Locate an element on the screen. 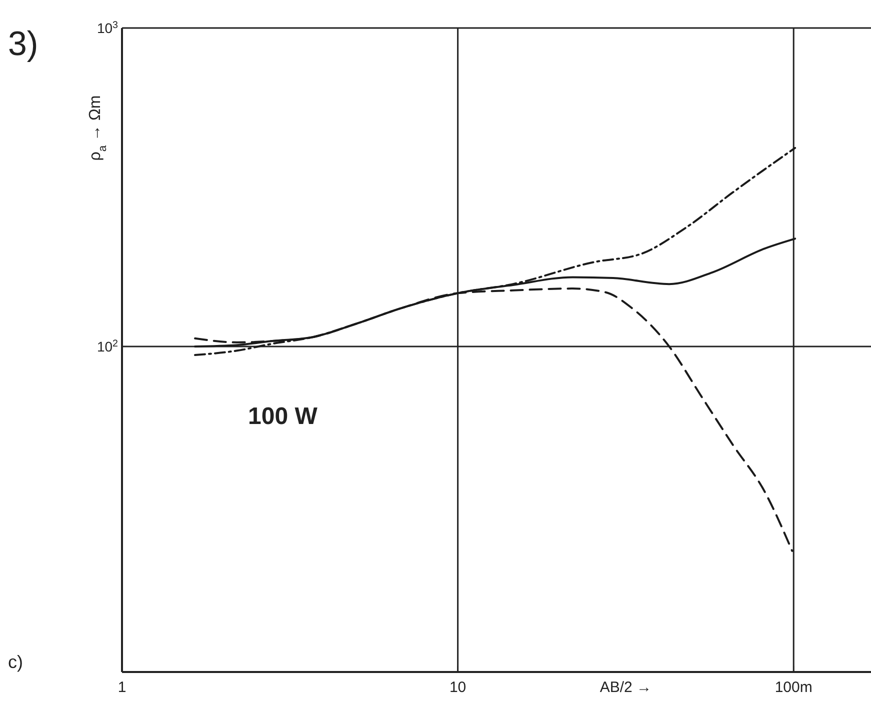  text: c) is located at coordinates (15, 662).